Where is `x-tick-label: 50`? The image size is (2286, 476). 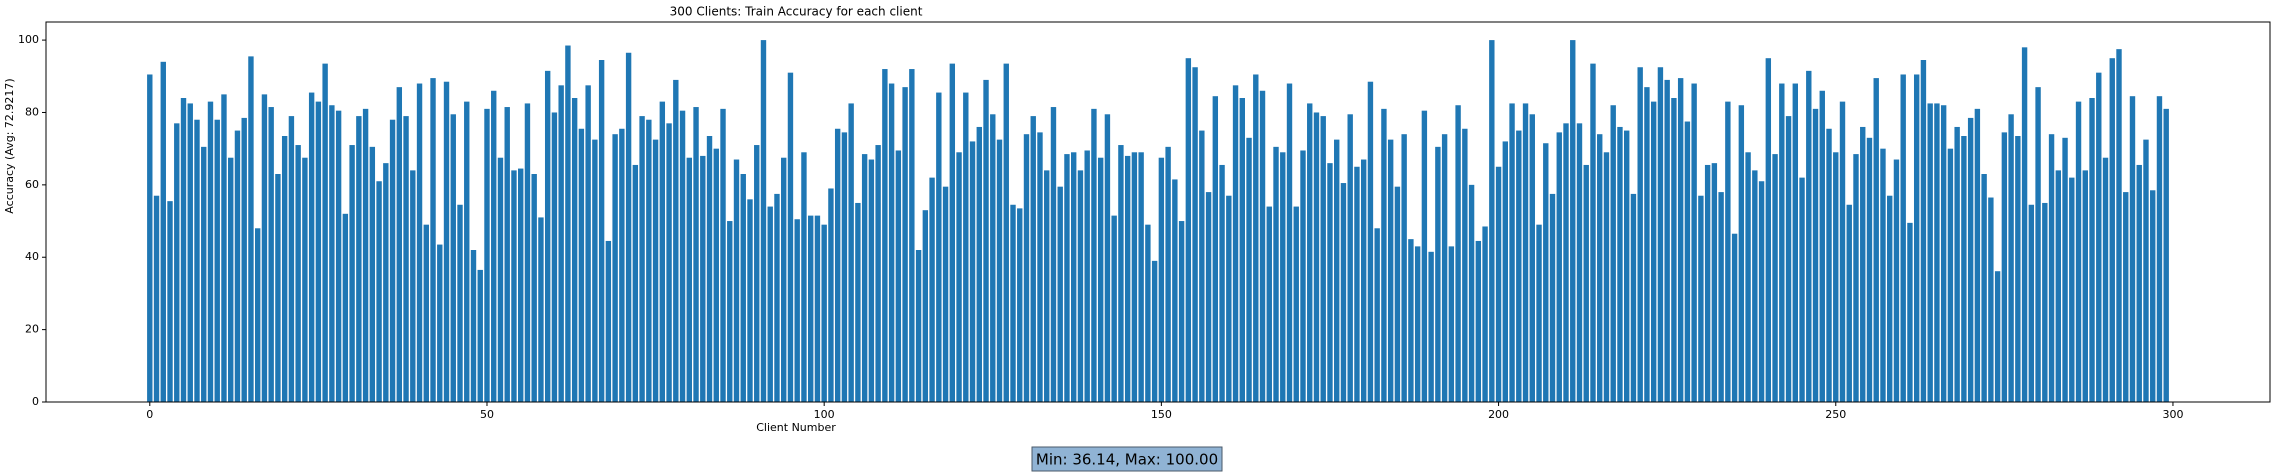
x-tick-label: 50 is located at coordinates (487, 414).